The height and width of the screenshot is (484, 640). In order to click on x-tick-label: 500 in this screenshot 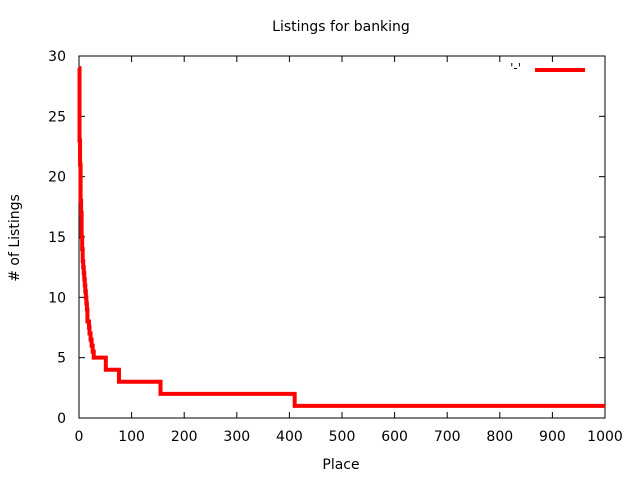, I will do `click(342, 437)`.